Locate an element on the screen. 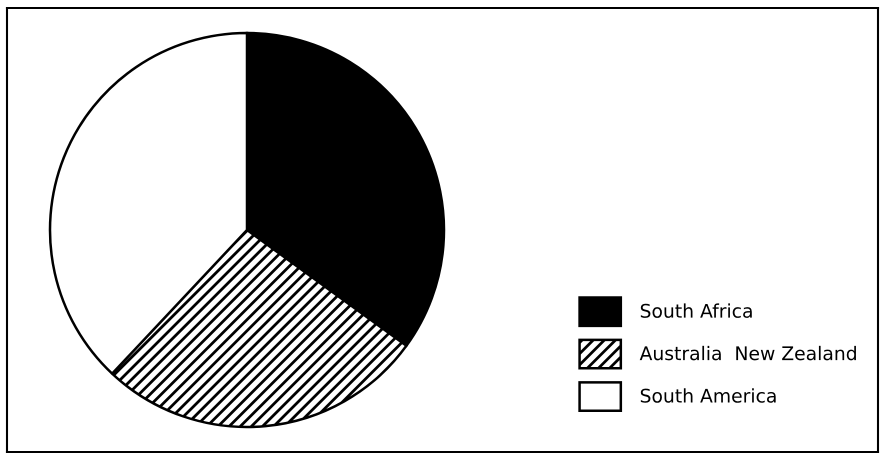 This screenshot has width=881, height=454. legend-label: Australia New Zealand is located at coordinates (748, 353).